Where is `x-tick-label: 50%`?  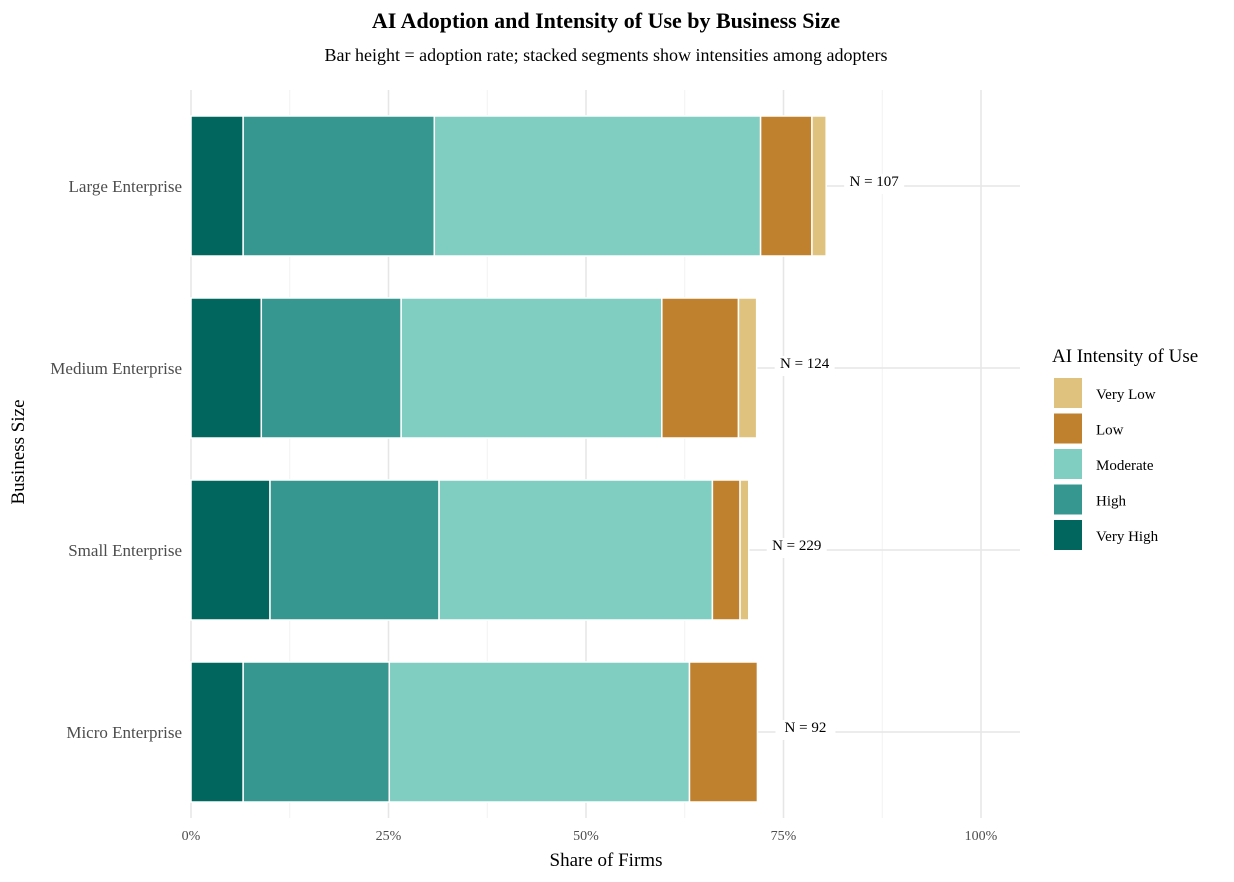 x-tick-label: 50% is located at coordinates (586, 836).